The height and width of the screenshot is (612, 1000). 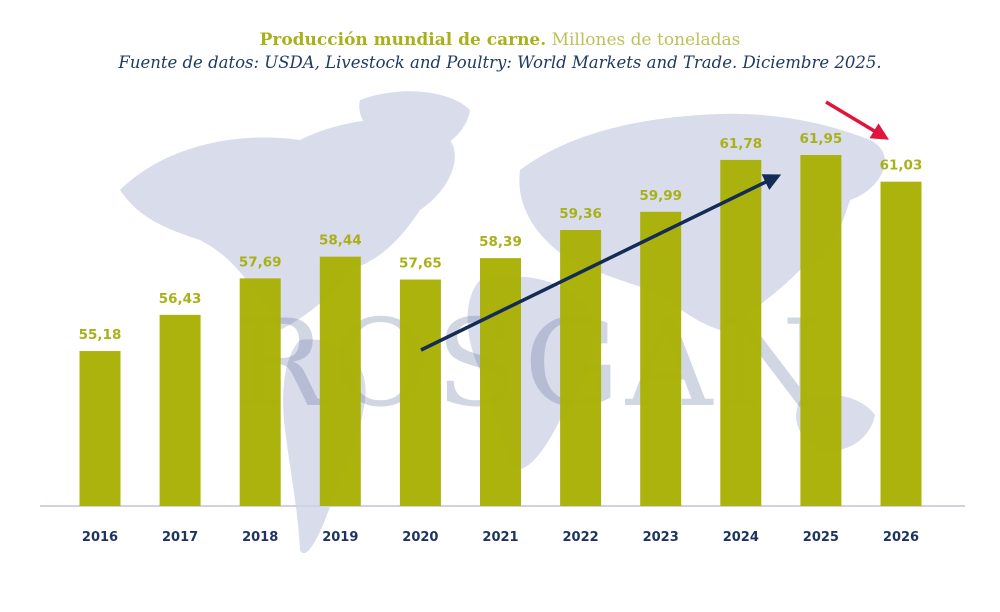 What do you see at coordinates (740, 144) in the screenshot?
I see `value-label-2024: 61,78` at bounding box center [740, 144].